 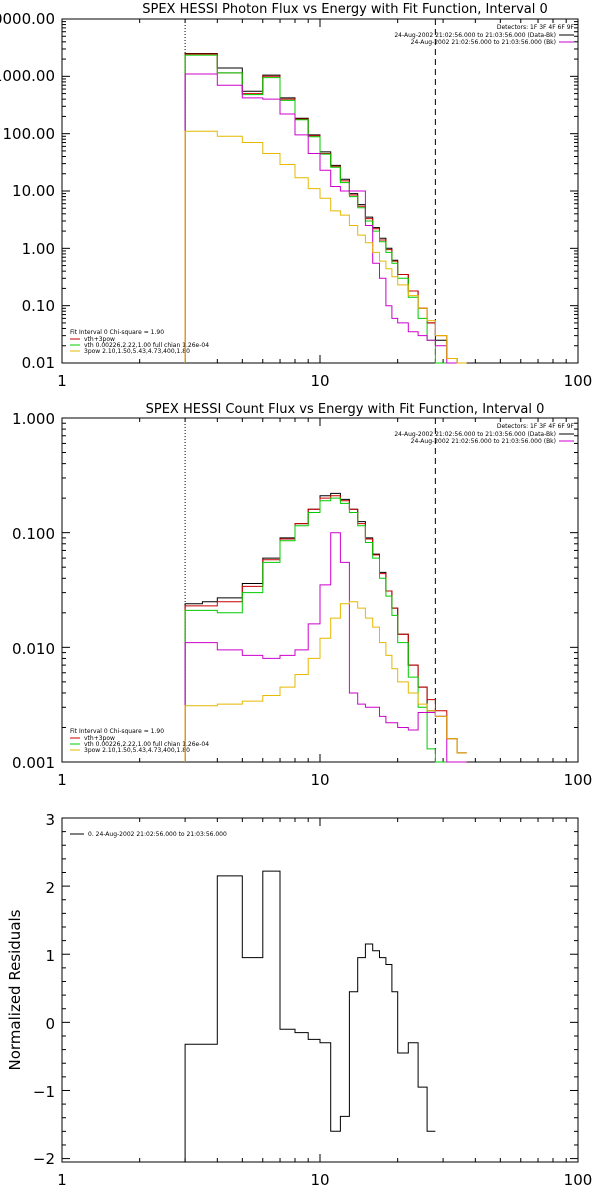 What do you see at coordinates (29, 134) in the screenshot?
I see `y-tick-label: 100.00` at bounding box center [29, 134].